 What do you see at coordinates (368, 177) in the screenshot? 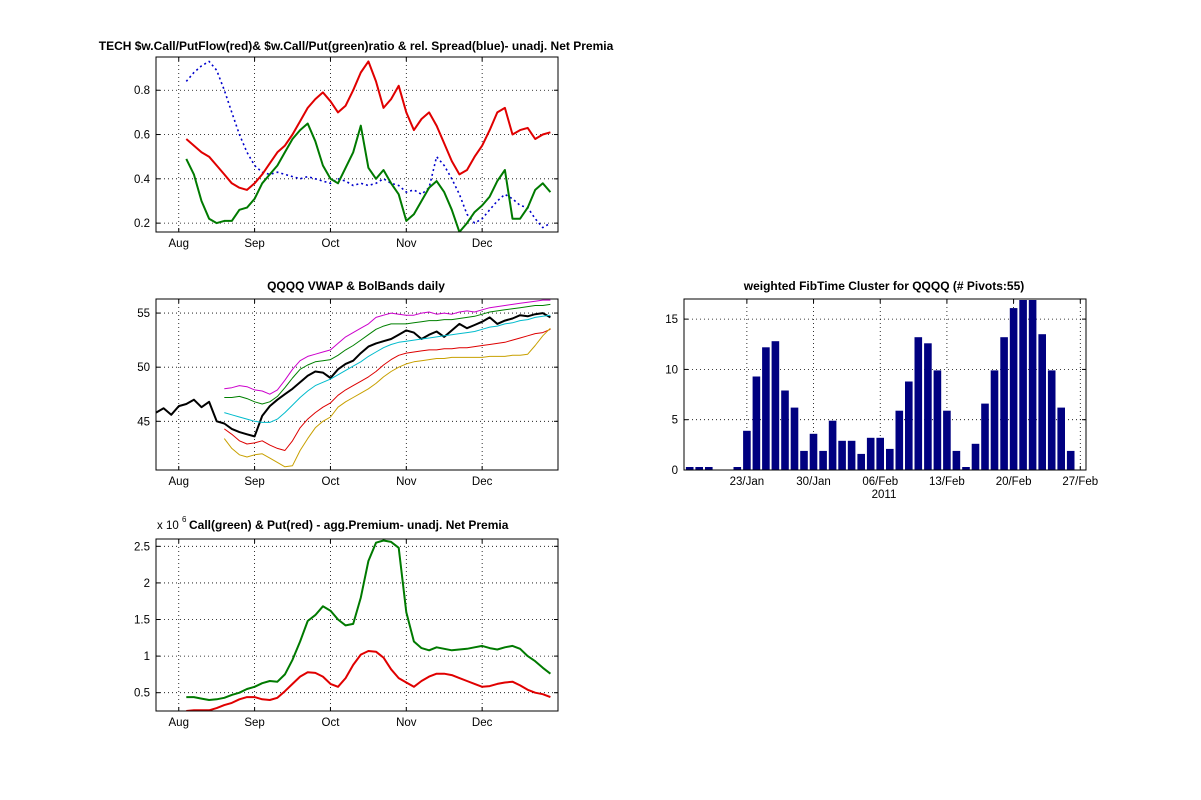
I see `p0-series-green` at bounding box center [368, 177].